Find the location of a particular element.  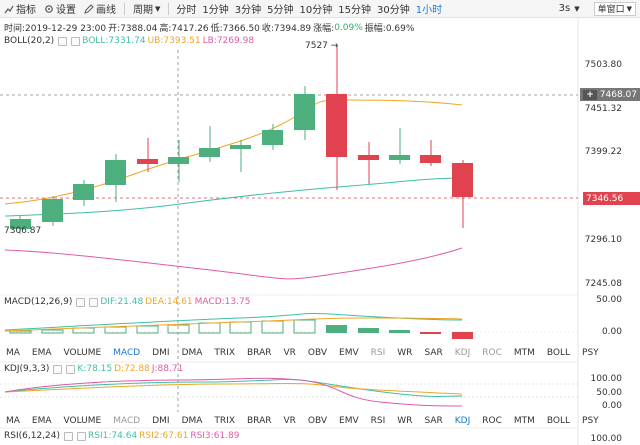

kdj-k-line is located at coordinates (233, 387).